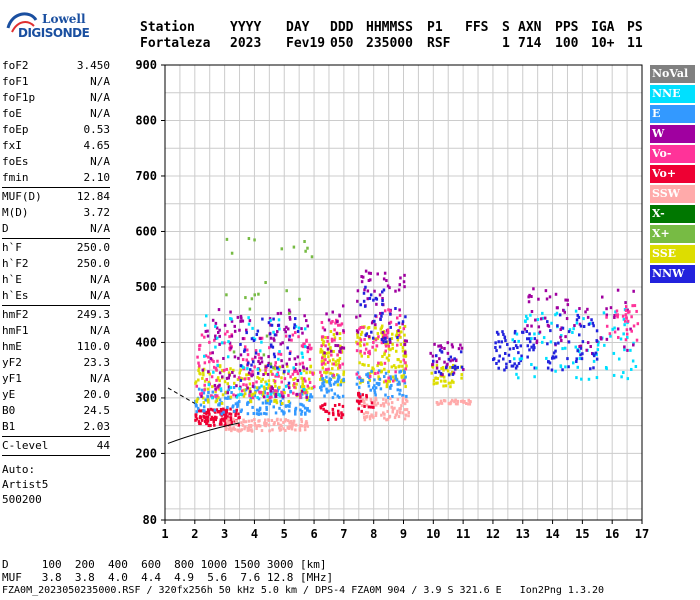 The width and height of the screenshot is (700, 600). Describe the element at coordinates (273, 368) in the screenshot. I see `data-point-x` at that location.